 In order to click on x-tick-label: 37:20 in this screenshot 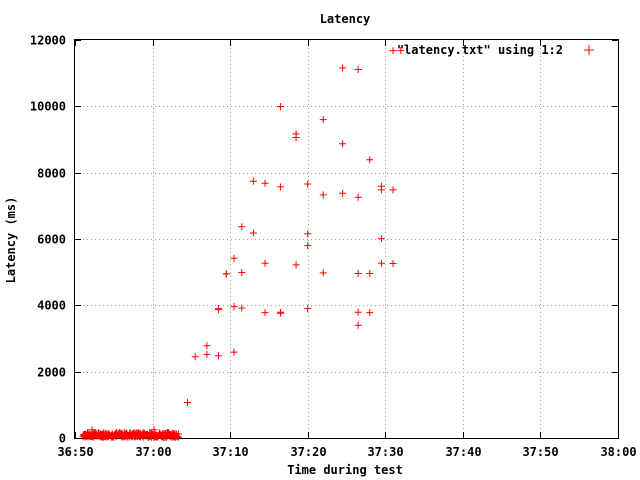, I will do `click(308, 452)`.